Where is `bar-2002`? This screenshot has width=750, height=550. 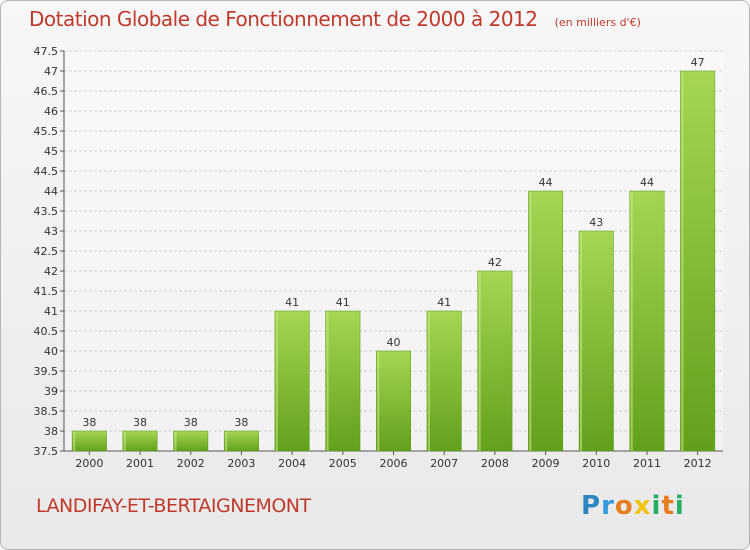
bar-2002 is located at coordinates (191, 441).